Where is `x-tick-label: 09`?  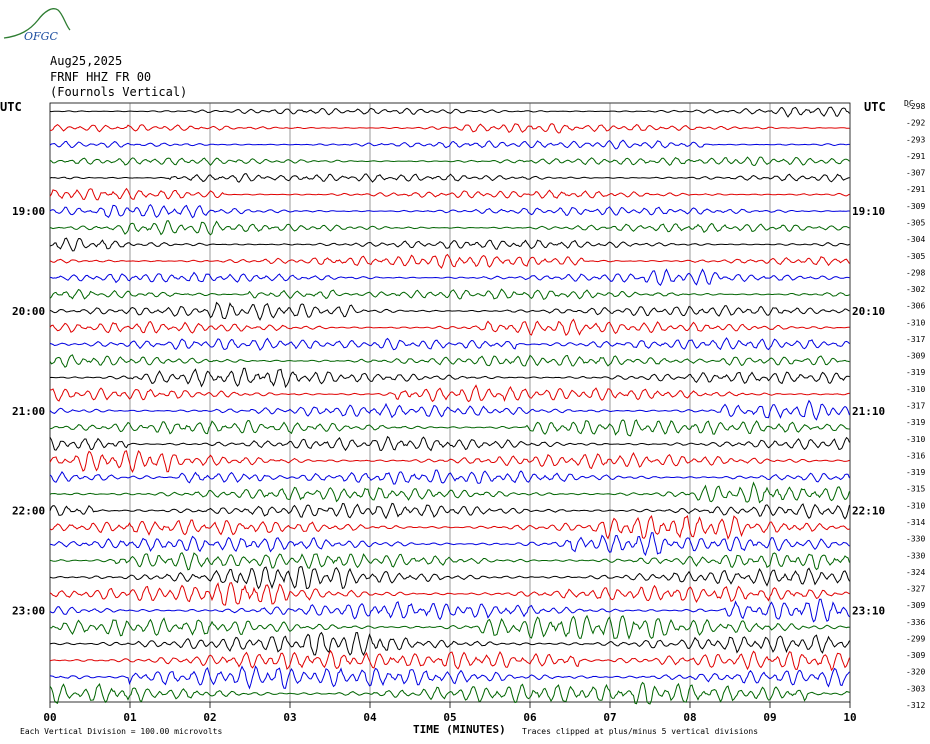 x-tick-label: 09 is located at coordinates (769, 717).